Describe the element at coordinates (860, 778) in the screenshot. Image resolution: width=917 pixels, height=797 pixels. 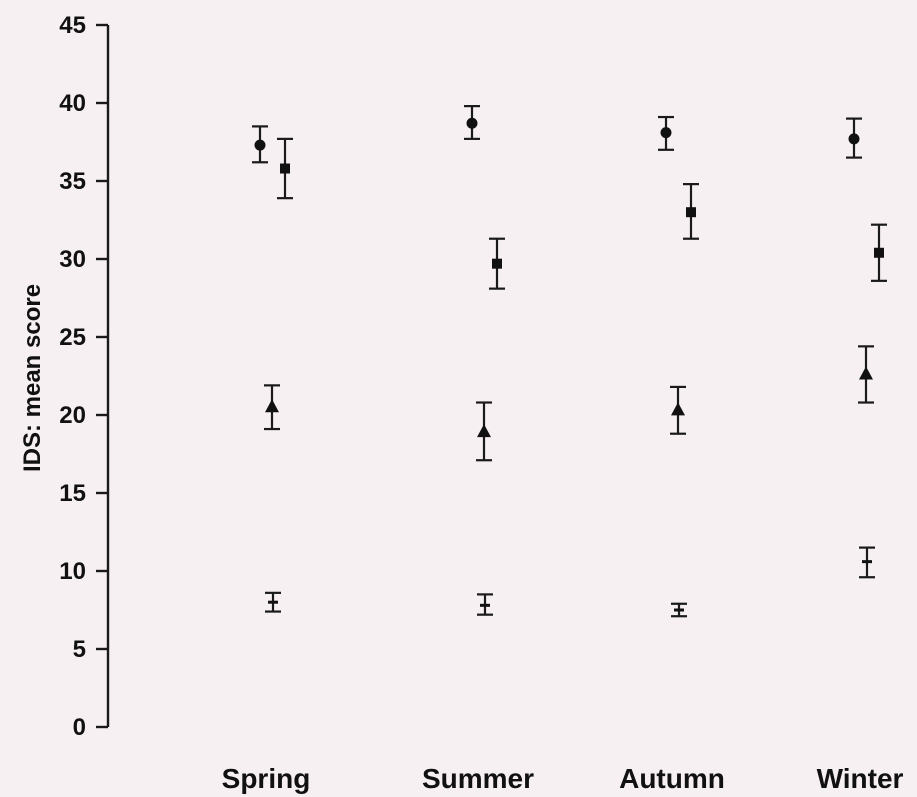
I see `x-category-label: Winter` at that location.